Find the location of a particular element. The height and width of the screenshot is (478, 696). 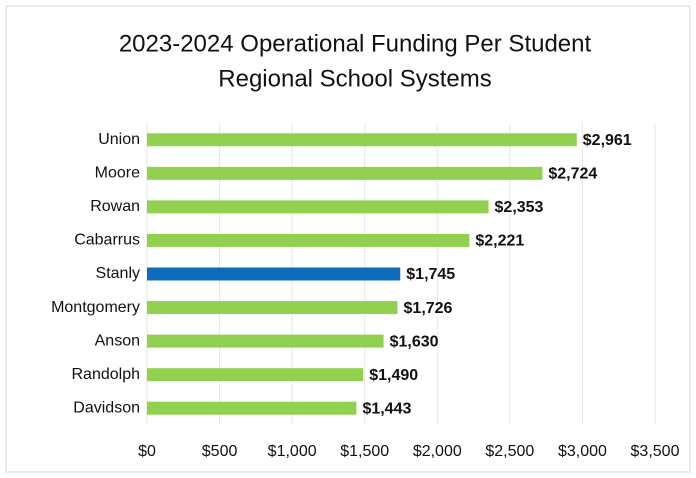

value-label: $1,745 is located at coordinates (430, 274).